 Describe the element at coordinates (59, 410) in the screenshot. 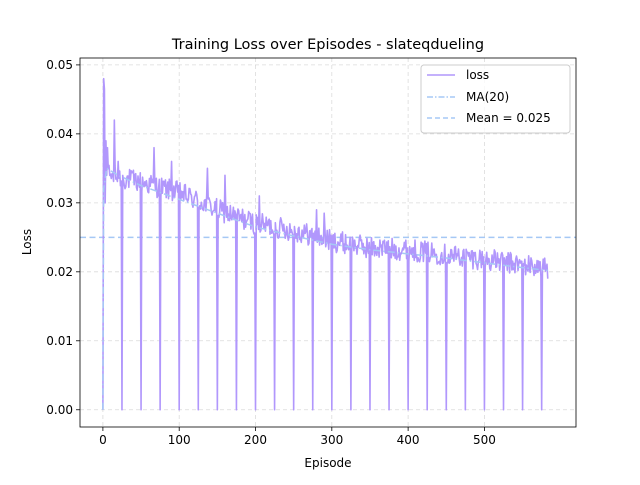

I see `y-tick-label: 0.00` at that location.